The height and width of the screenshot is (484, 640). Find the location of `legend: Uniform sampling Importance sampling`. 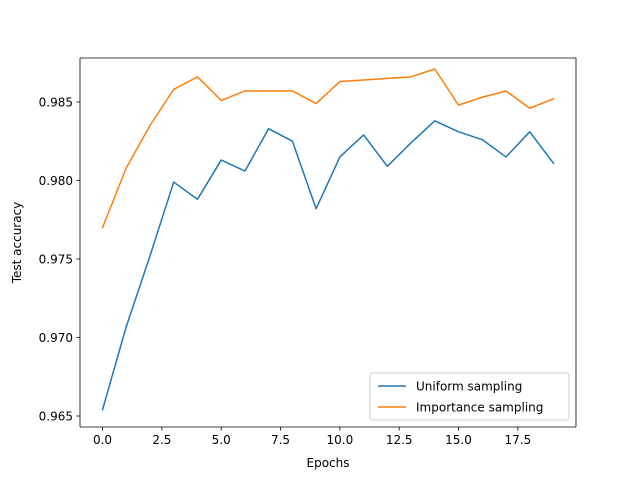

legend: Uniform sampling Importance sampling is located at coordinates (469, 396).